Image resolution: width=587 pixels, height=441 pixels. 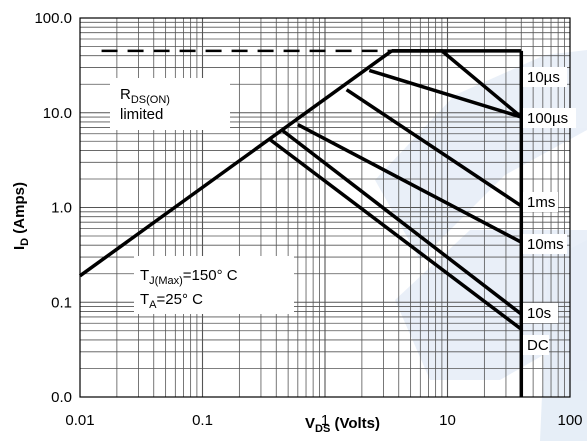 I want to click on rds-annotation-box, so click(x=170, y=104).